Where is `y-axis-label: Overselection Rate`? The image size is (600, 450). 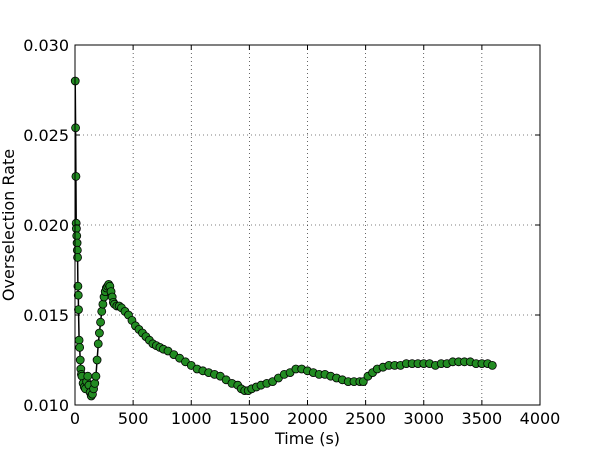 y-axis-label: Overselection Rate is located at coordinates (9, 225).